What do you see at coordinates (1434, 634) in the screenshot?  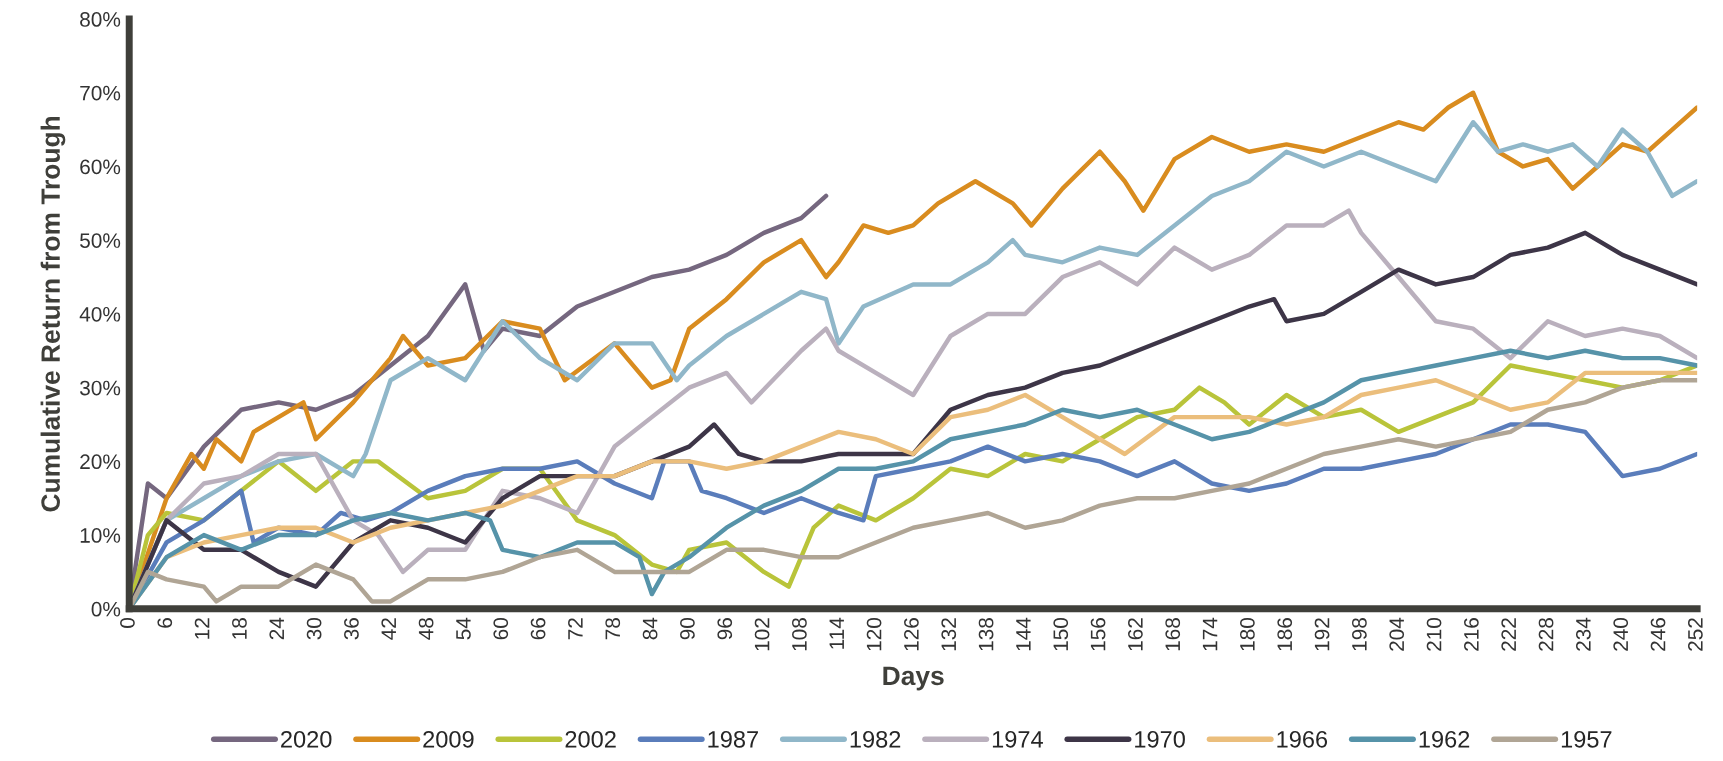 I see `x-tick-label: 210` at bounding box center [1434, 634].